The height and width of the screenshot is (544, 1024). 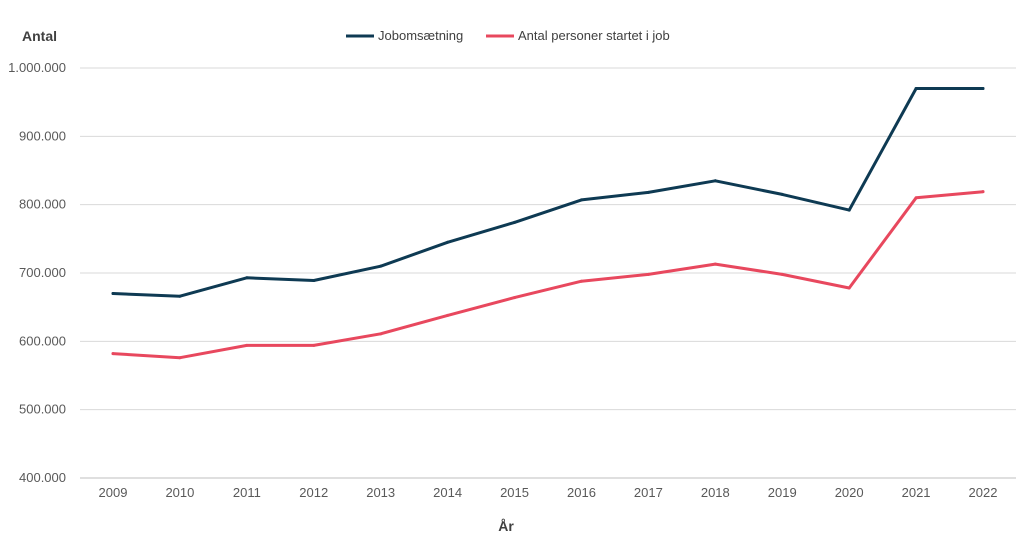 I want to click on x-tick-label: 2020, so click(x=849, y=492).